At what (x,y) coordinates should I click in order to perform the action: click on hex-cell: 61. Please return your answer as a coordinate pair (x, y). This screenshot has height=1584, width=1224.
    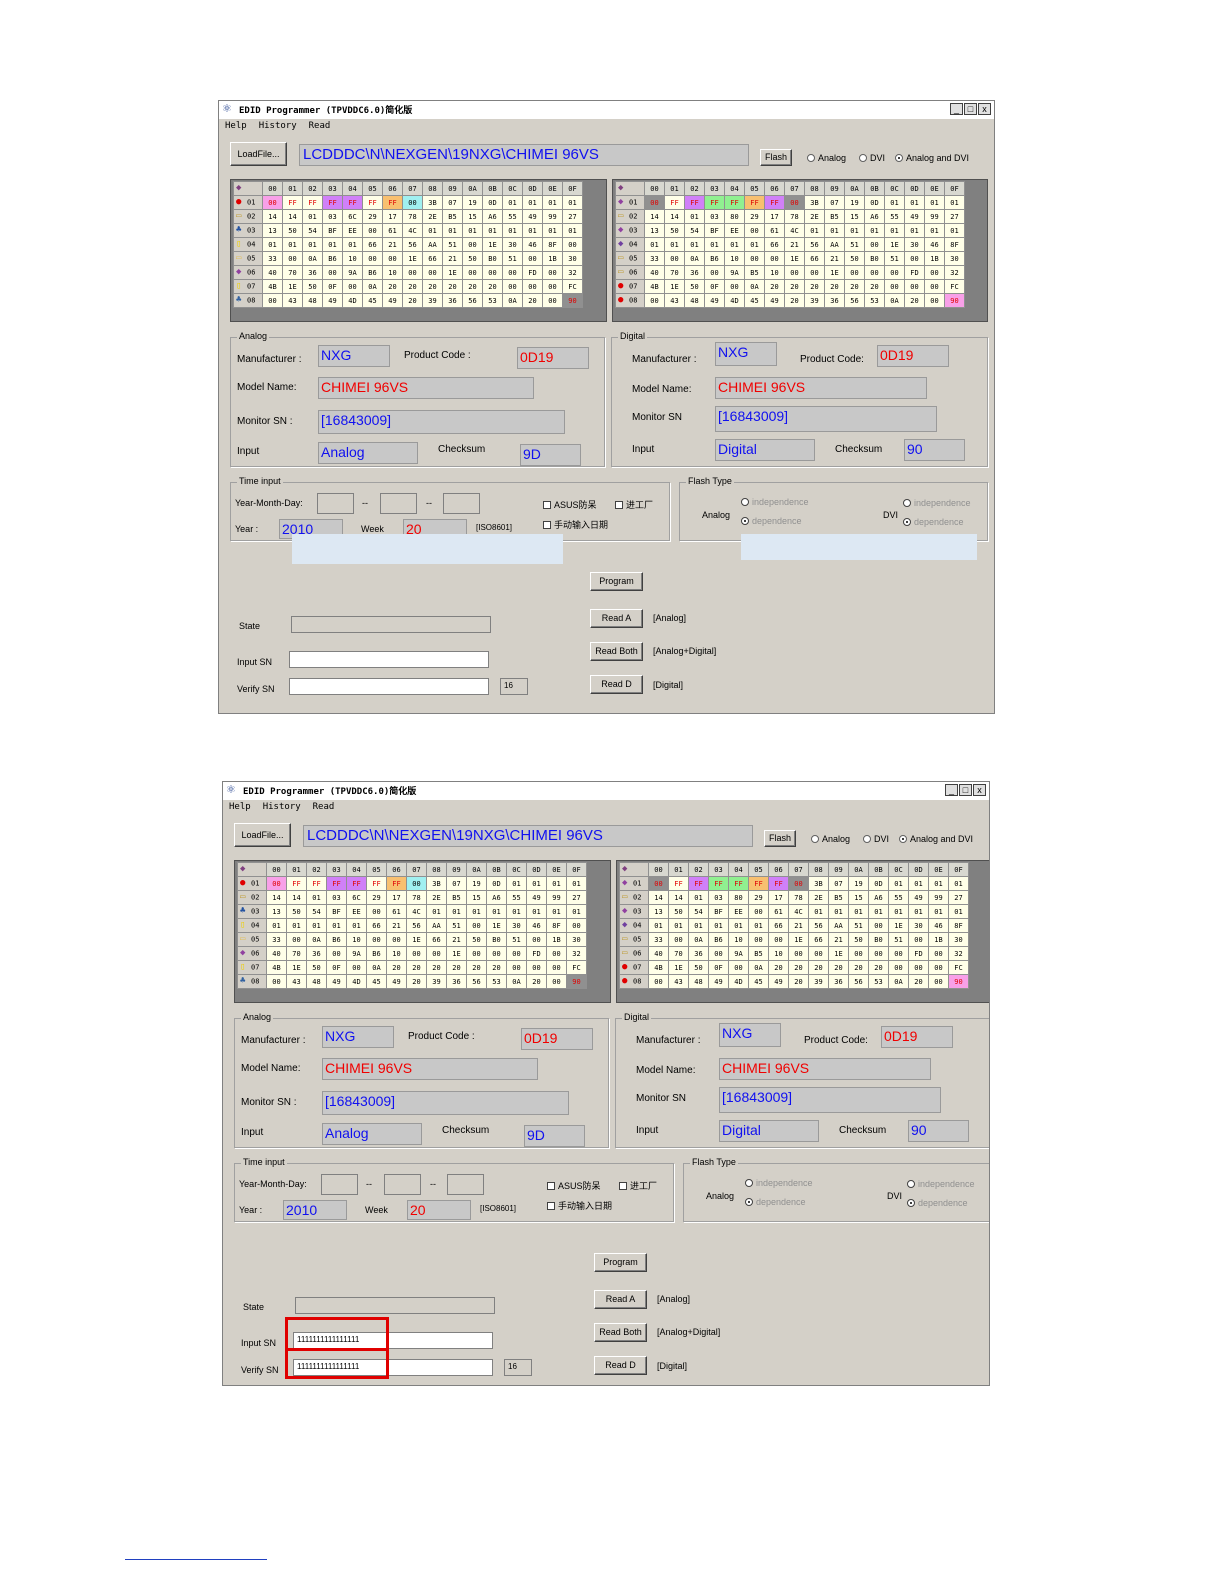
    Looking at the image, I should click on (392, 230).